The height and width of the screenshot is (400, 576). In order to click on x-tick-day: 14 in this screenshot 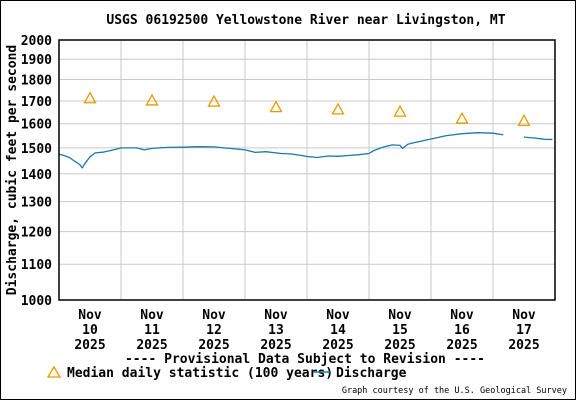, I will do `click(338, 330)`.